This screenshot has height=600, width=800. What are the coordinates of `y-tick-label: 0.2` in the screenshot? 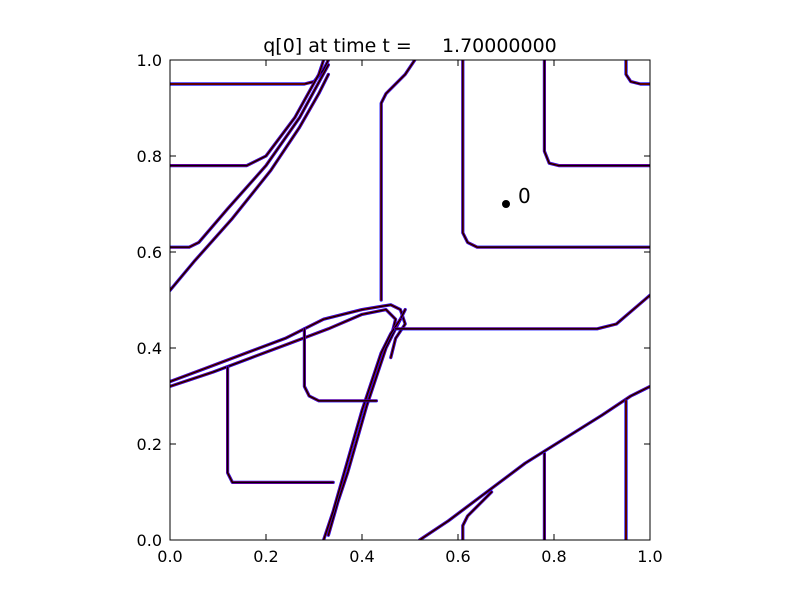 It's located at (149, 444).